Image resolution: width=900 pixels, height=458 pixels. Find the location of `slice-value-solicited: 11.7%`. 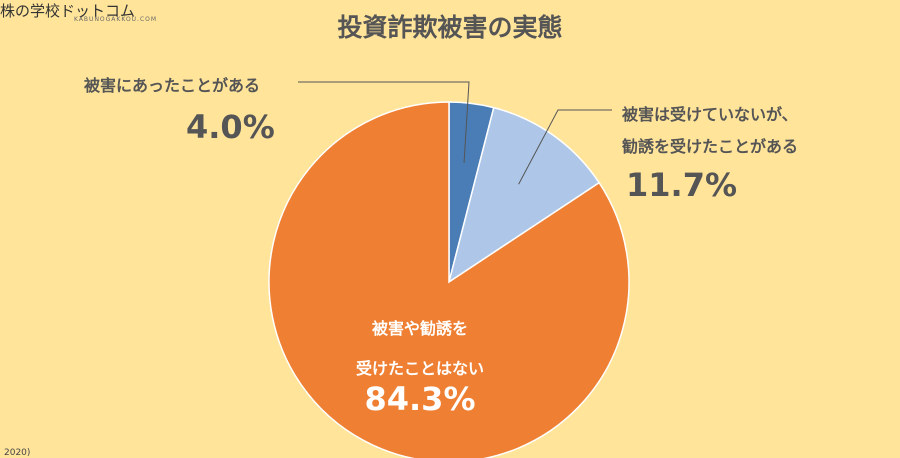

slice-value-solicited: 11.7% is located at coordinates (682, 185).